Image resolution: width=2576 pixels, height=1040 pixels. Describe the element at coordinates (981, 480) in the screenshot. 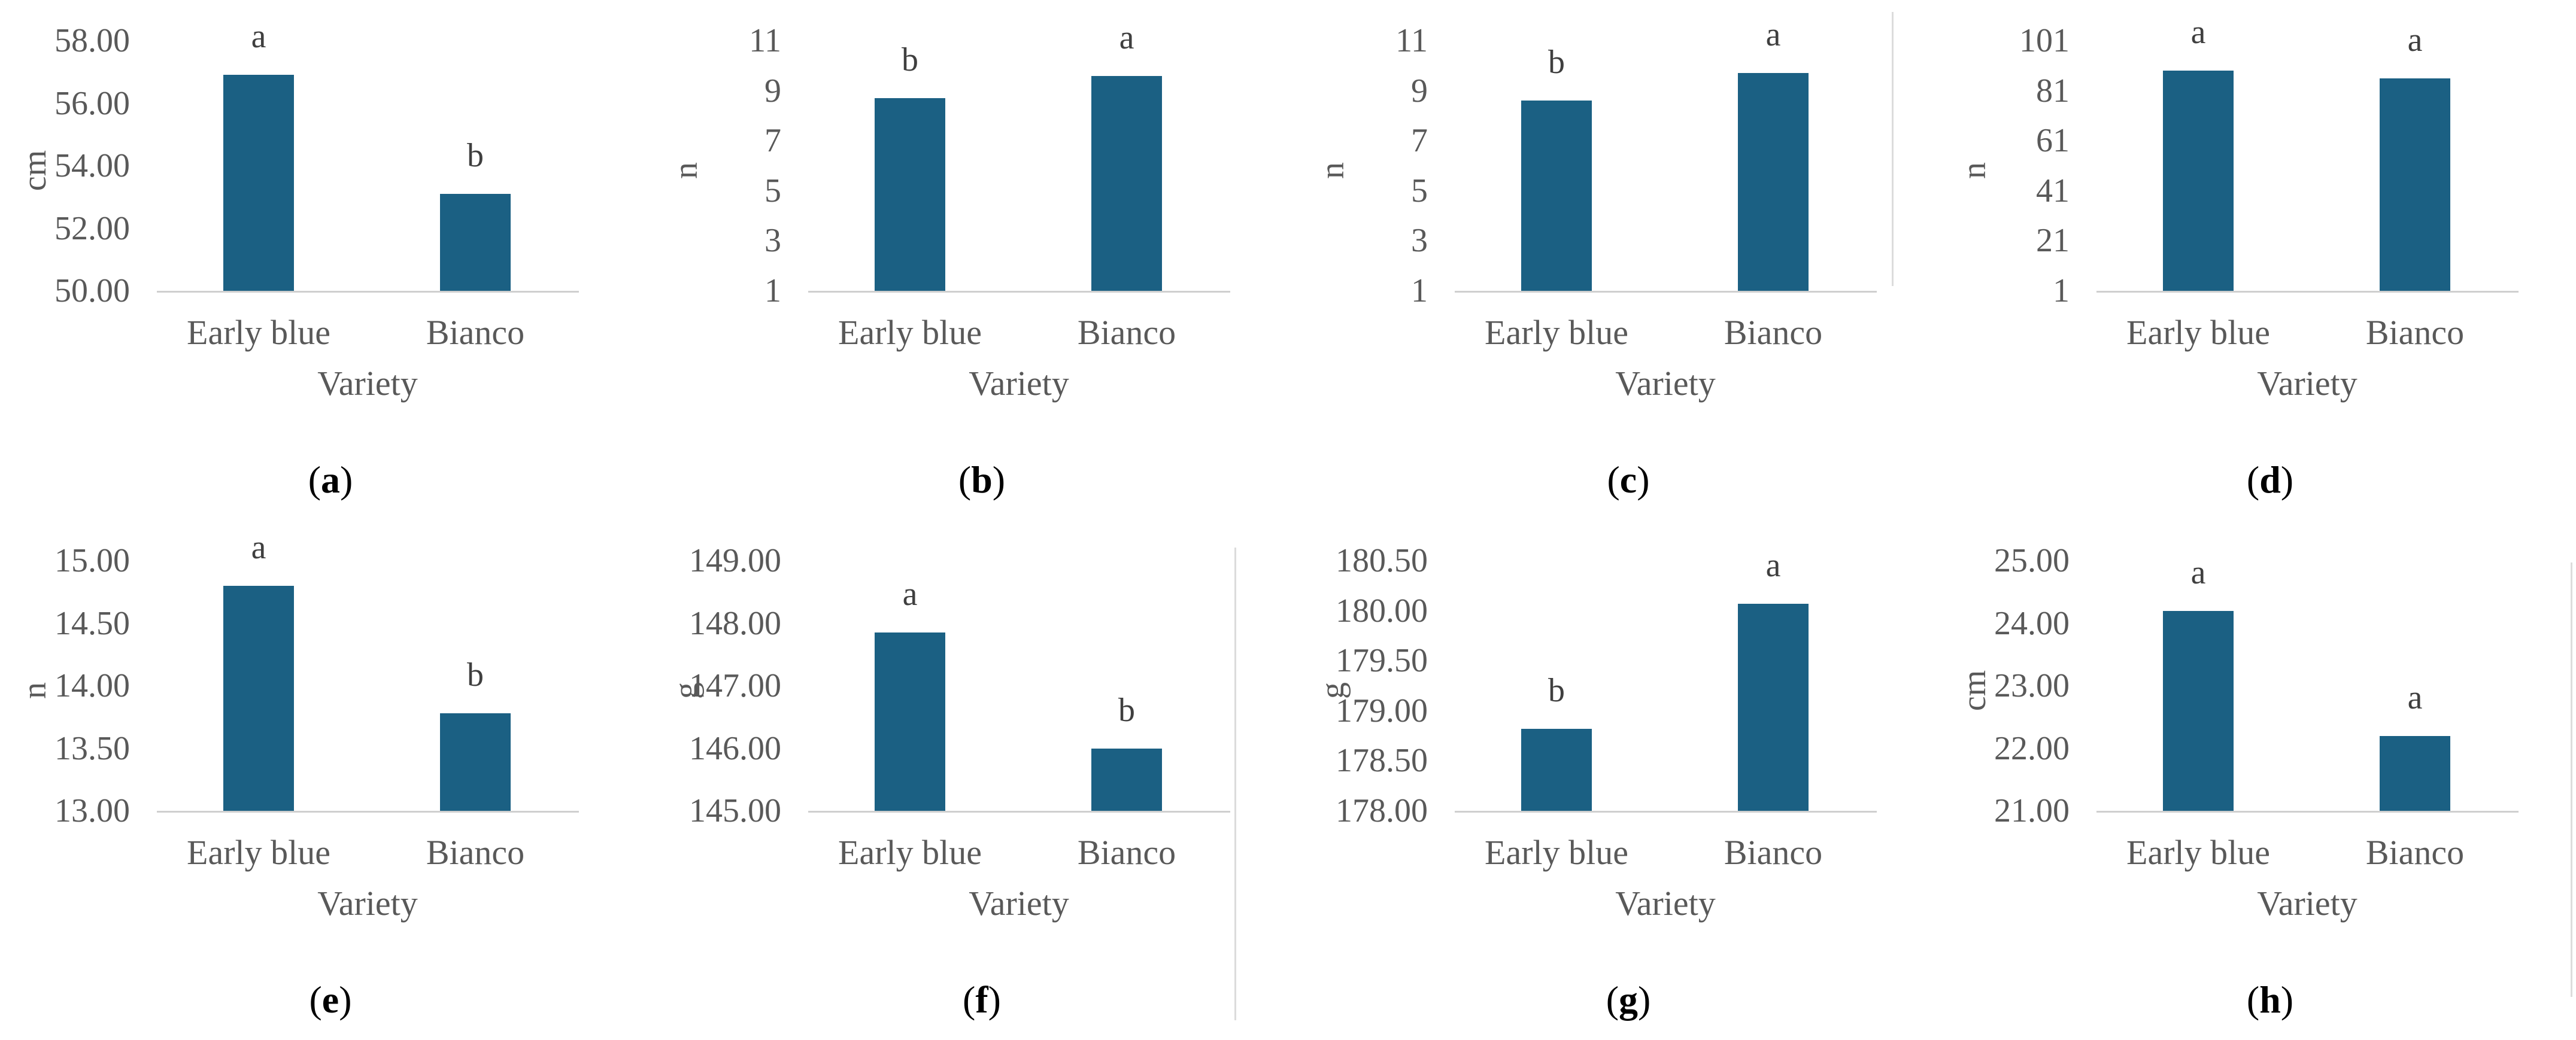

I see `panel-caption: (b)` at that location.